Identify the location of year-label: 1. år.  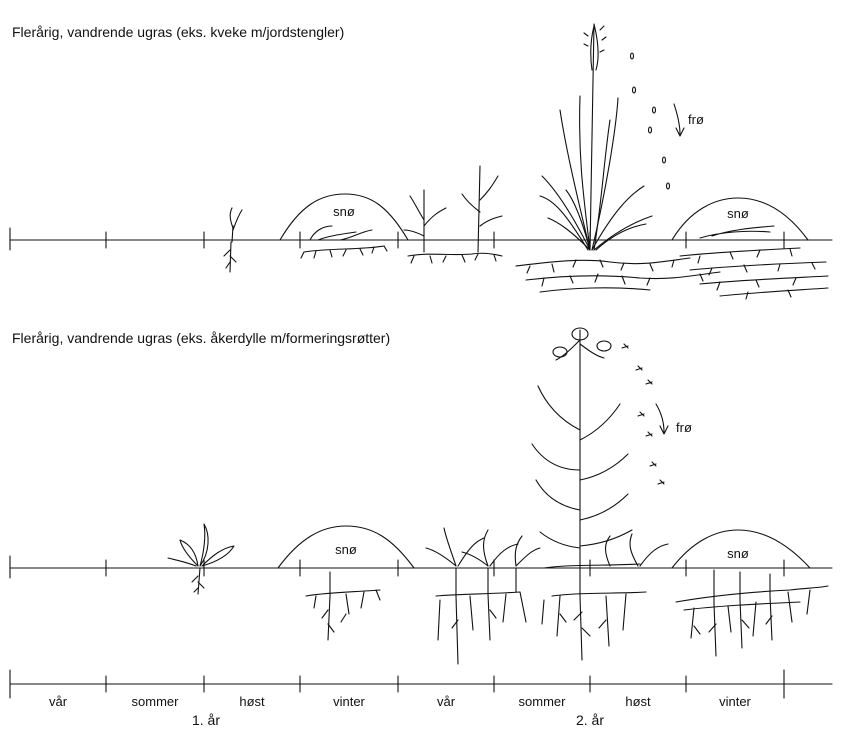
(205, 720).